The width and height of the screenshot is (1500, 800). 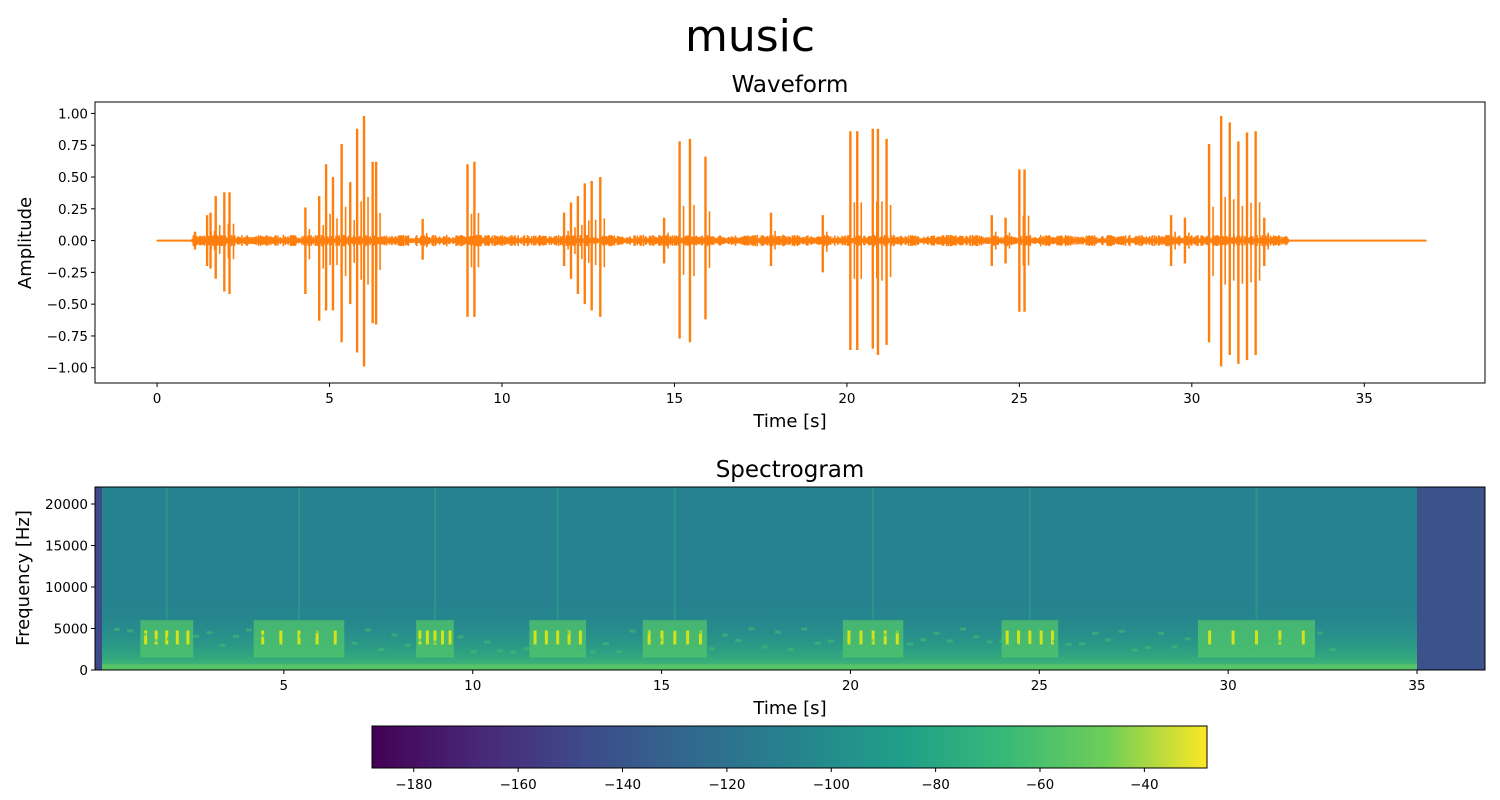 I want to click on spectrogram-x-tick-label: 35, so click(x=1416, y=686).